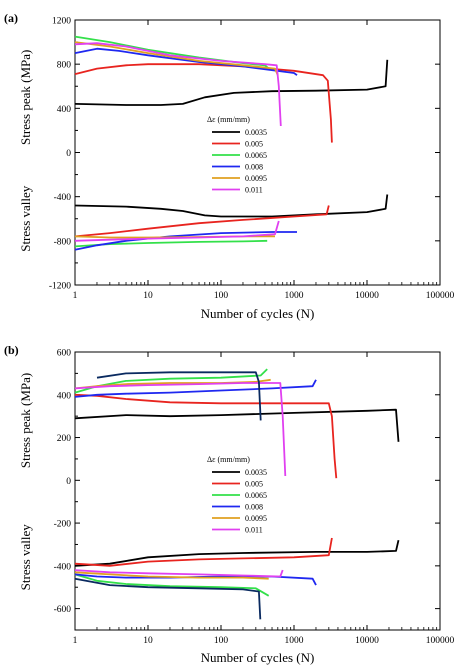 The height and width of the screenshot is (671, 475). What do you see at coordinates (11, 350) in the screenshot?
I see `panel-label: (b)` at bounding box center [11, 350].